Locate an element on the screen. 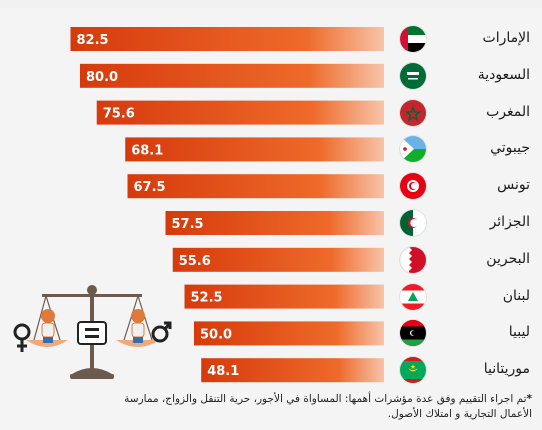 This screenshot has height=430, width=542. bahrain-flag-icon is located at coordinates (413, 259).